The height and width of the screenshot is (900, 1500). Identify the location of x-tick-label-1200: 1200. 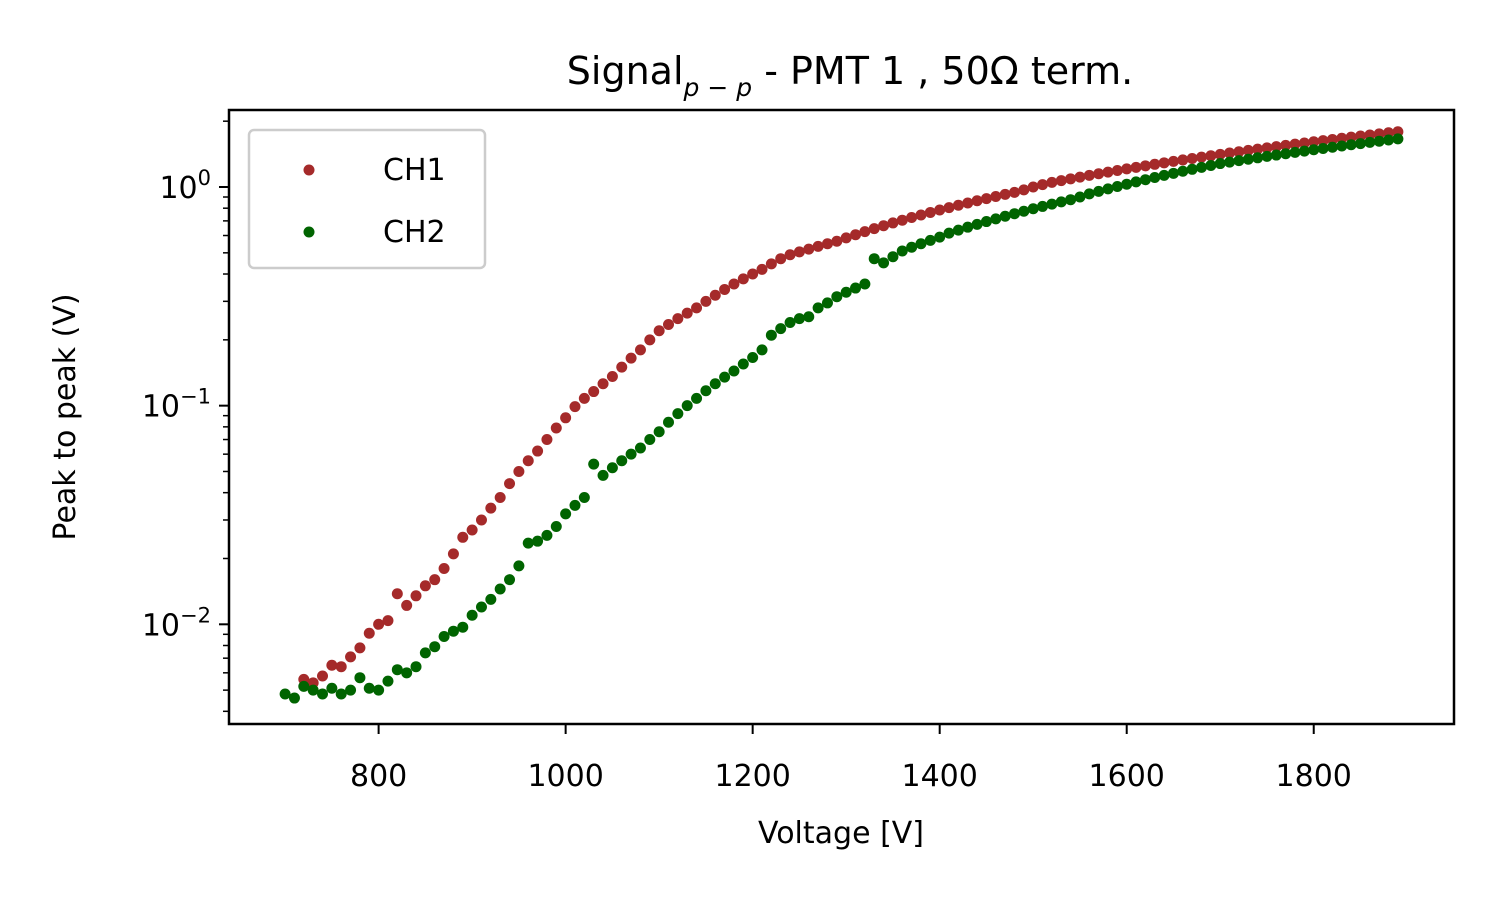
(752, 776).